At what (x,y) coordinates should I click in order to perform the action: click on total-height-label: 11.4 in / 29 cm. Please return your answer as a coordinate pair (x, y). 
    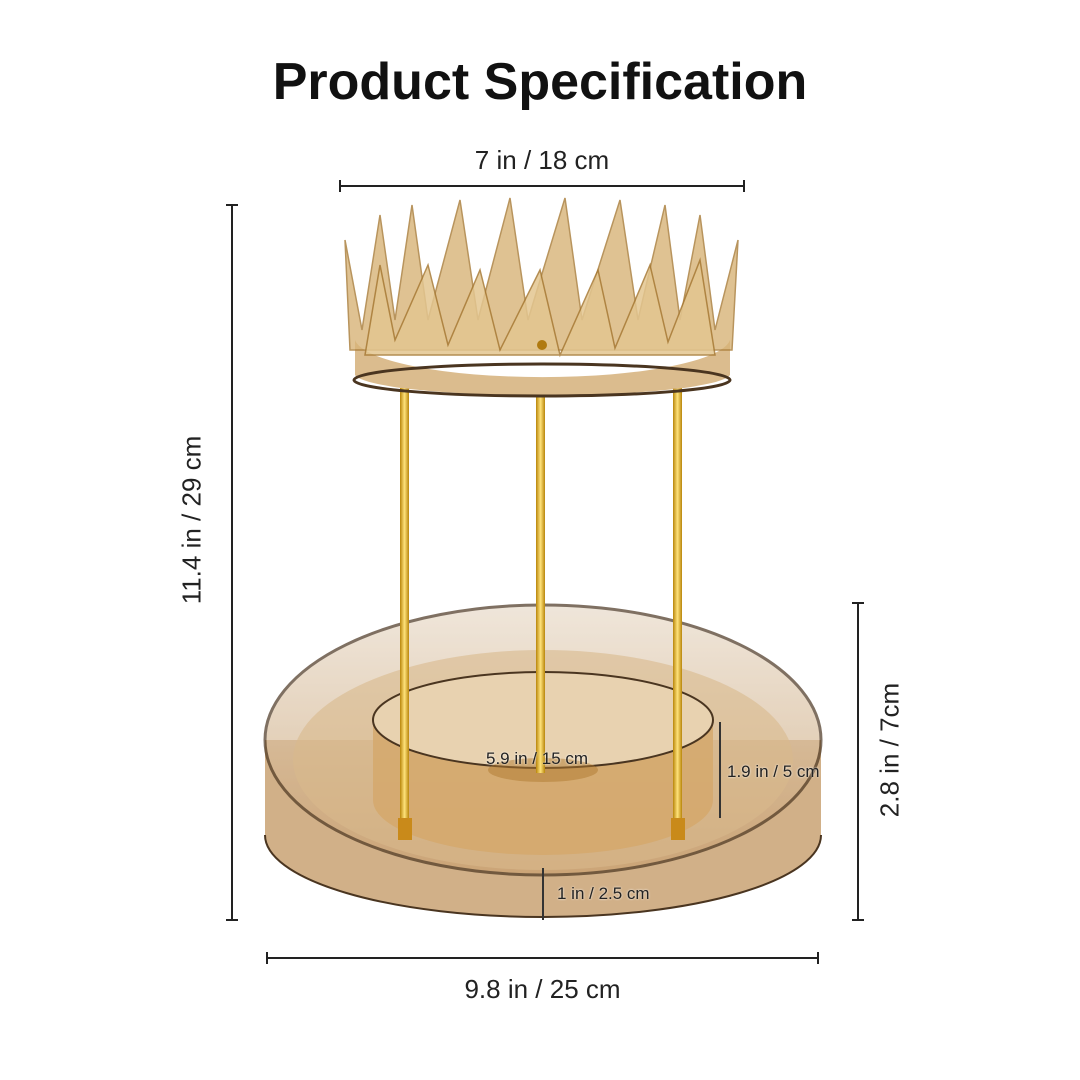
    Looking at the image, I should click on (191, 520).